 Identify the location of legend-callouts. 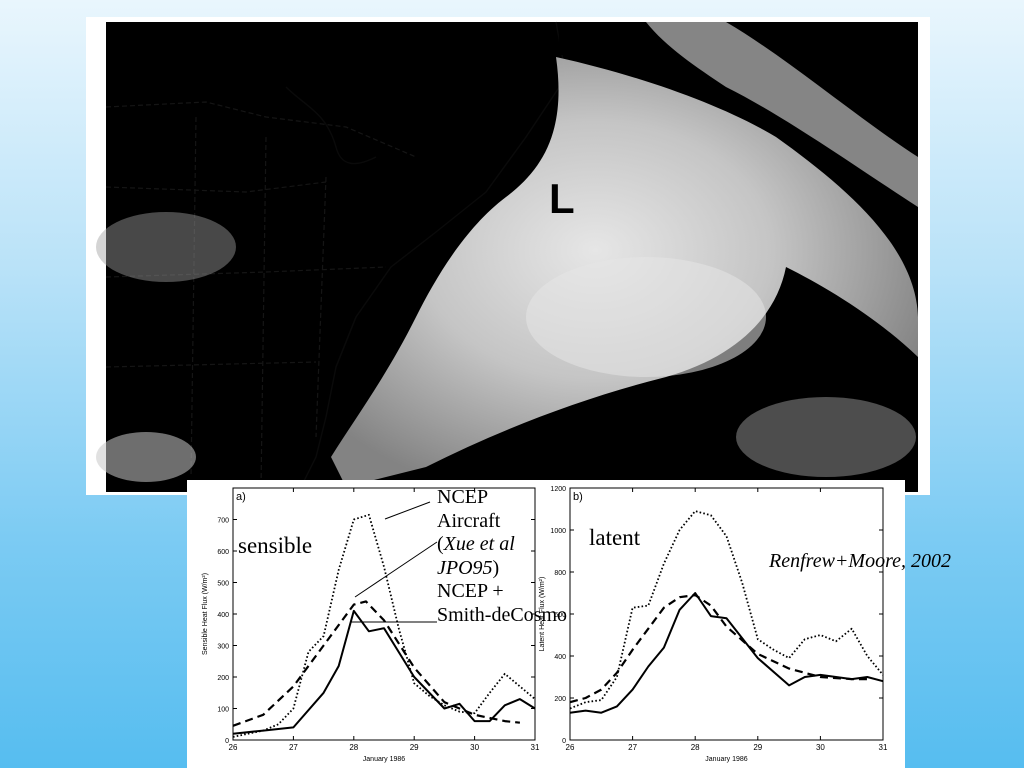
(394, 562).